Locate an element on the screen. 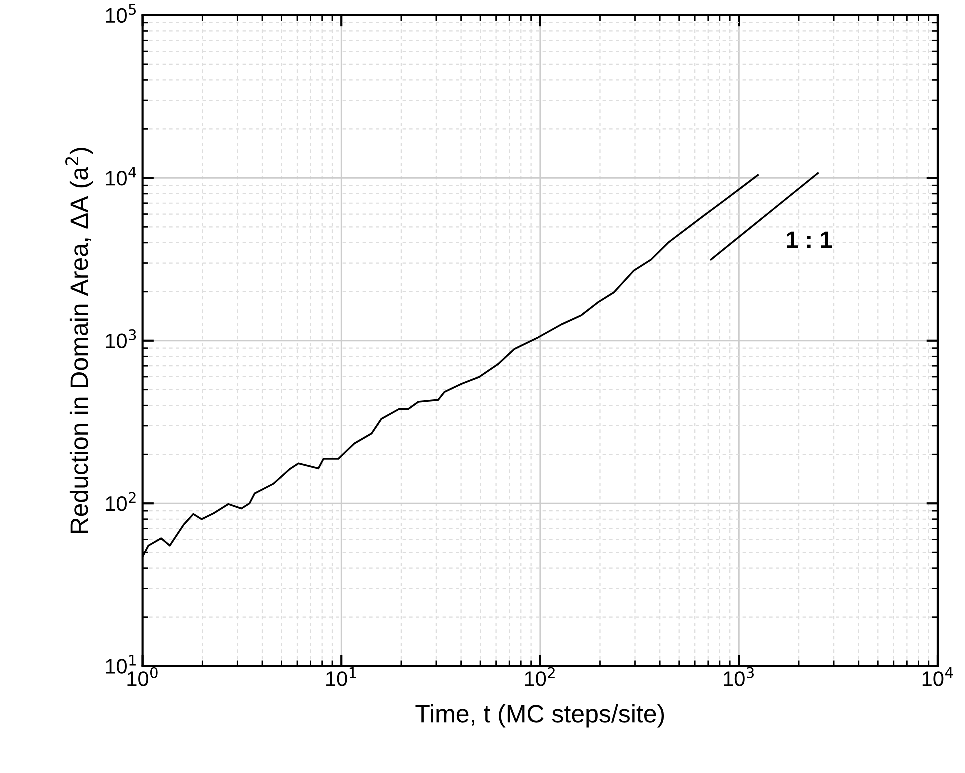 The image size is (965, 773). x-tick-label: 10$^{1}$ is located at coordinates (341, 677).